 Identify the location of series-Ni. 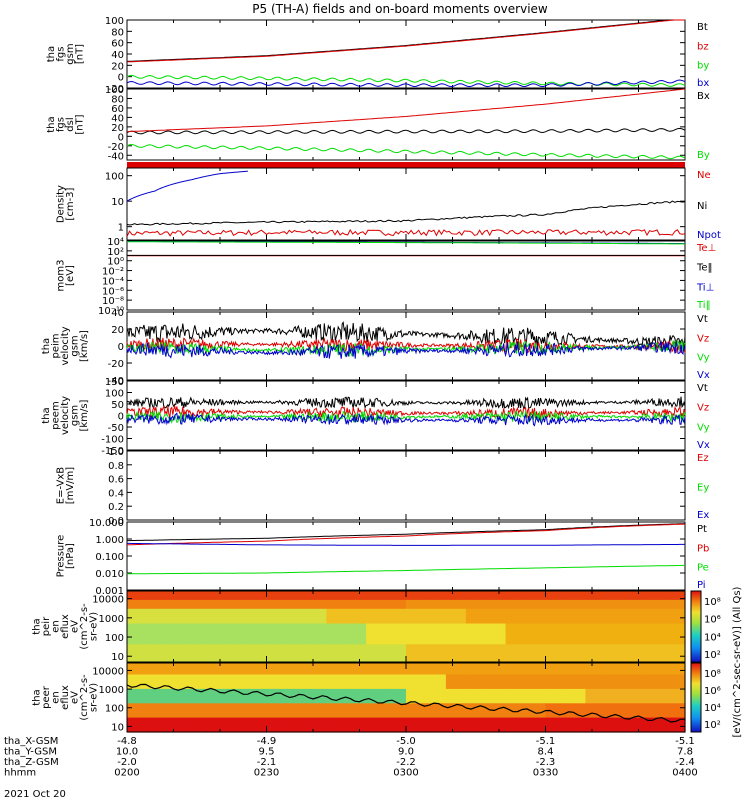
(406, 213).